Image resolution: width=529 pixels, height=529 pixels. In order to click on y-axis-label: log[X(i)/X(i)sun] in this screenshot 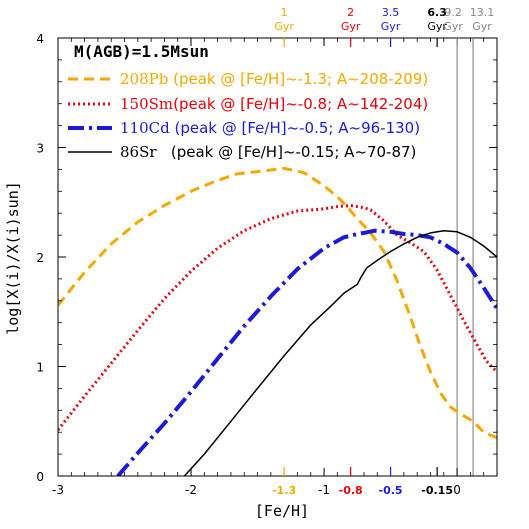, I will do `click(13, 258)`.